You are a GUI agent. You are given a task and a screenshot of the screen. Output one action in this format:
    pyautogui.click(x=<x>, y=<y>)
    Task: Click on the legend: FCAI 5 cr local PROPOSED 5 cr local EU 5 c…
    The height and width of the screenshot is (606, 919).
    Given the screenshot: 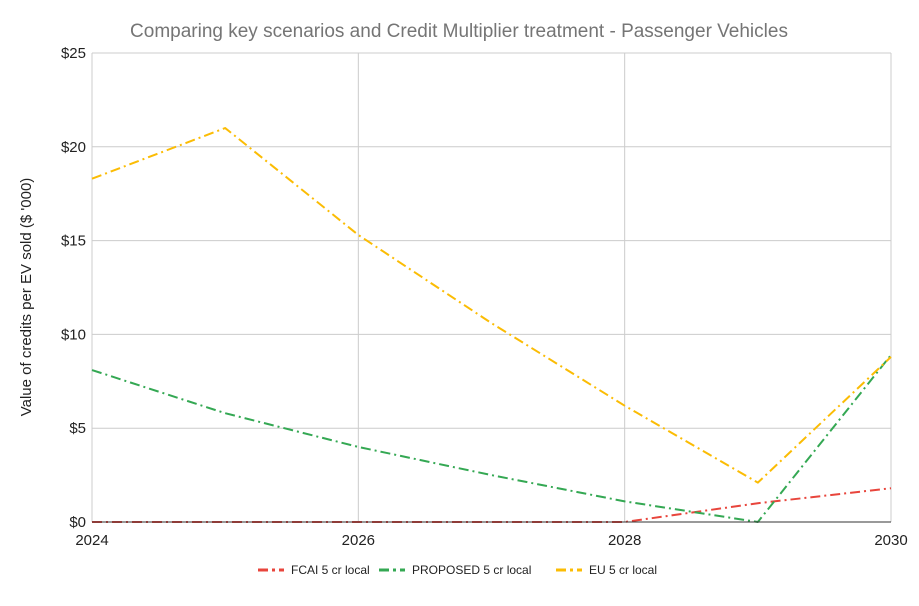 What is the action you would take?
    pyautogui.click(x=457, y=570)
    